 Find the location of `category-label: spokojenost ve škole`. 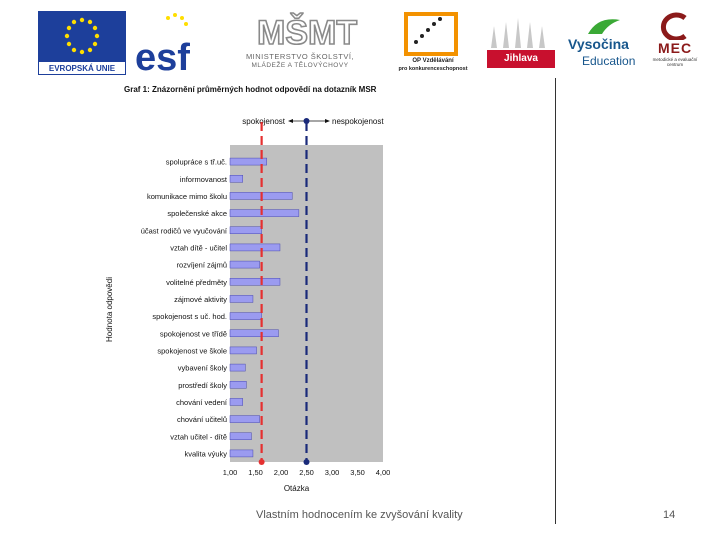

category-label: spokojenost ve škole is located at coordinates (192, 350).